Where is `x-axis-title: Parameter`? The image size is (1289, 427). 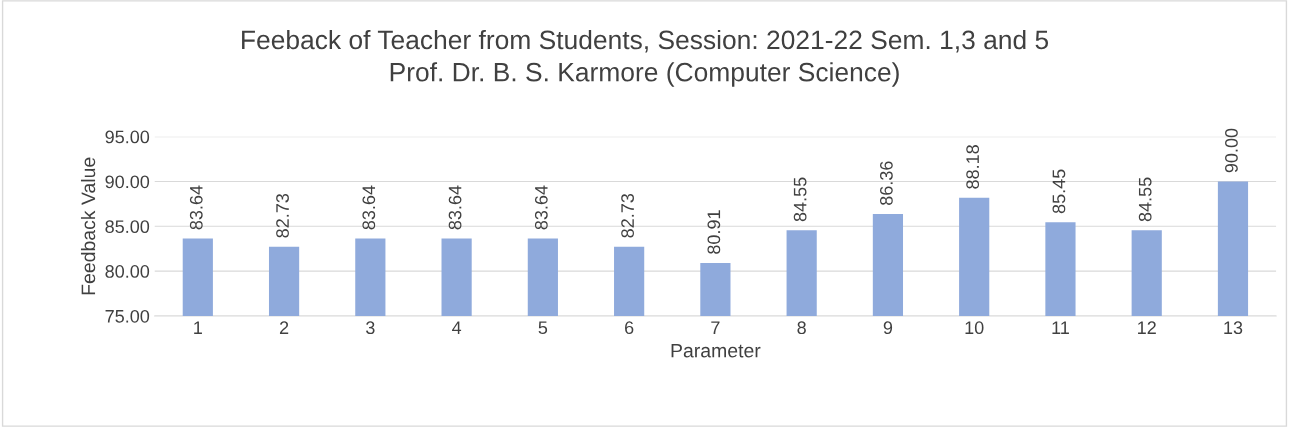 x-axis-title: Parameter is located at coordinates (716, 350).